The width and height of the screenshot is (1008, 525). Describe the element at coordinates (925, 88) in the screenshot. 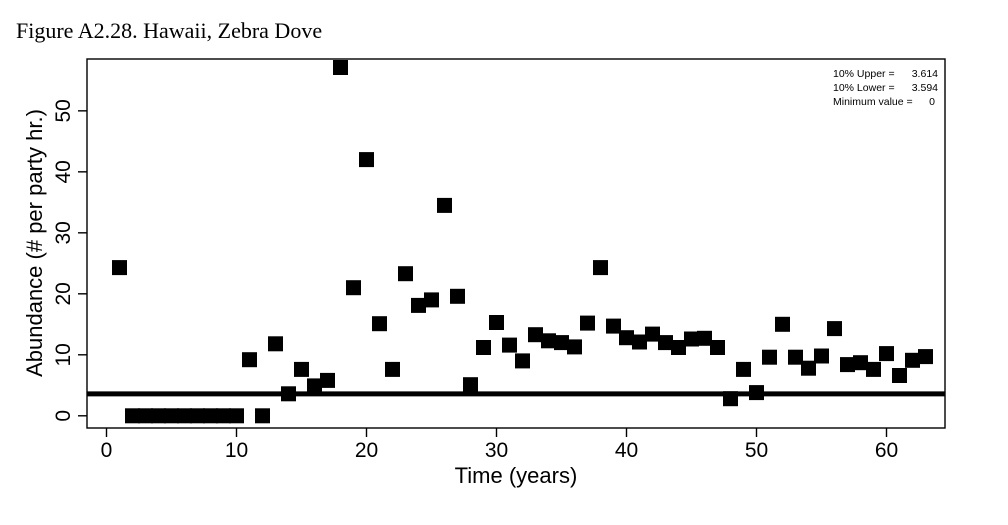

I see `legend-lower-value: 3.594` at that location.